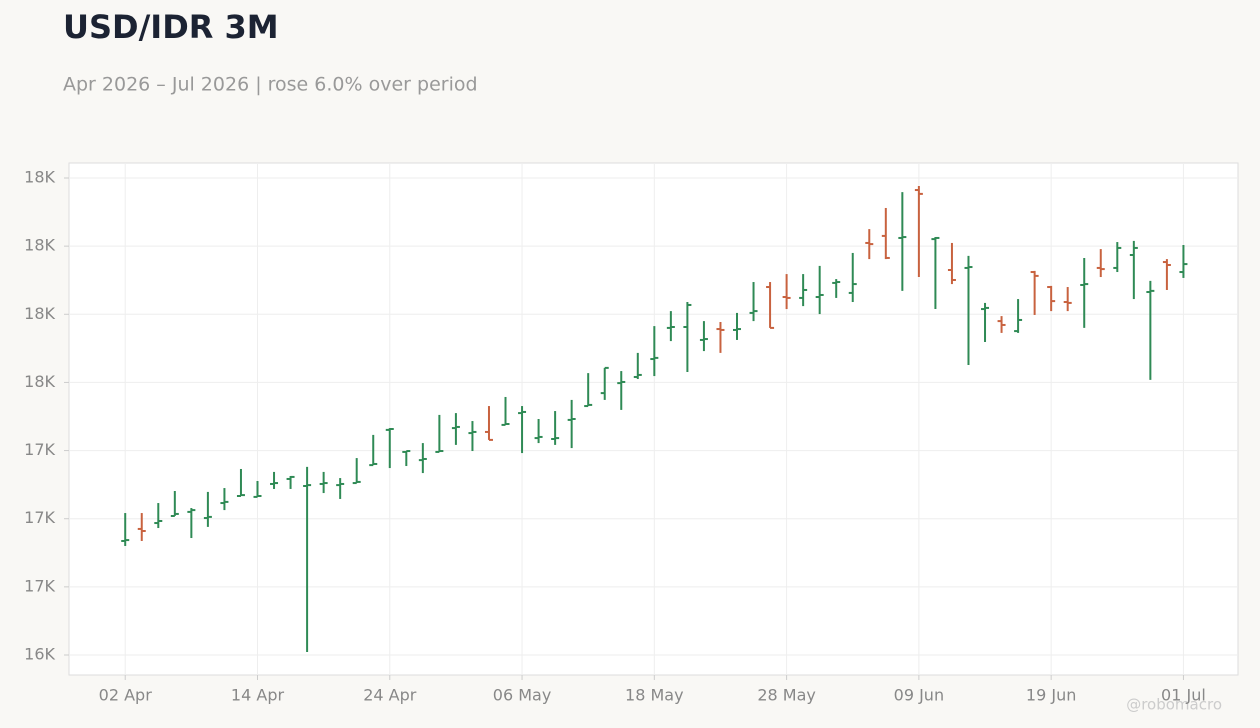 This screenshot has height=728, width=1260. Describe the element at coordinates (171, 27) in the screenshot. I see `chart-title: USD/IDR 3M` at that location.